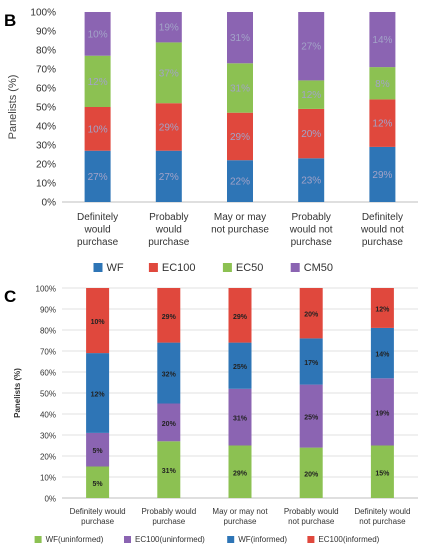  Describe the element at coordinates (46, 289) in the screenshot. I see `y-tick-label-c: 100%` at that location.